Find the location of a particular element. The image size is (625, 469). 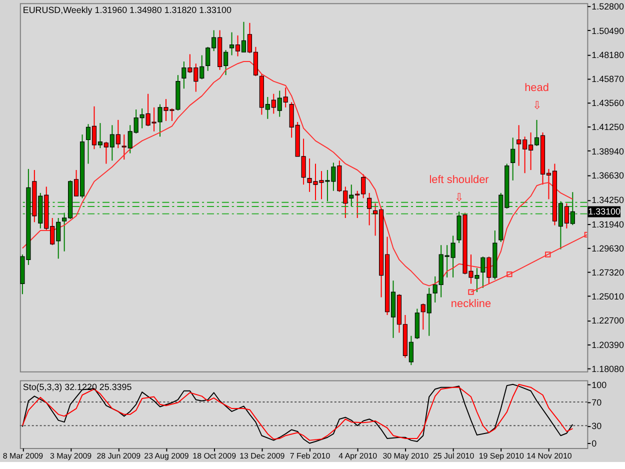

y-tick-label: 1.36630 is located at coordinates (608, 175).